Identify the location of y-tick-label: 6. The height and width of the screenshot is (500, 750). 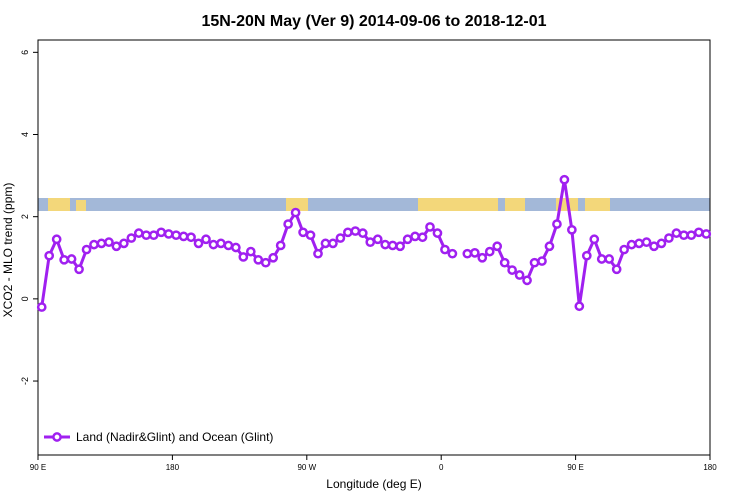
(25, 52).